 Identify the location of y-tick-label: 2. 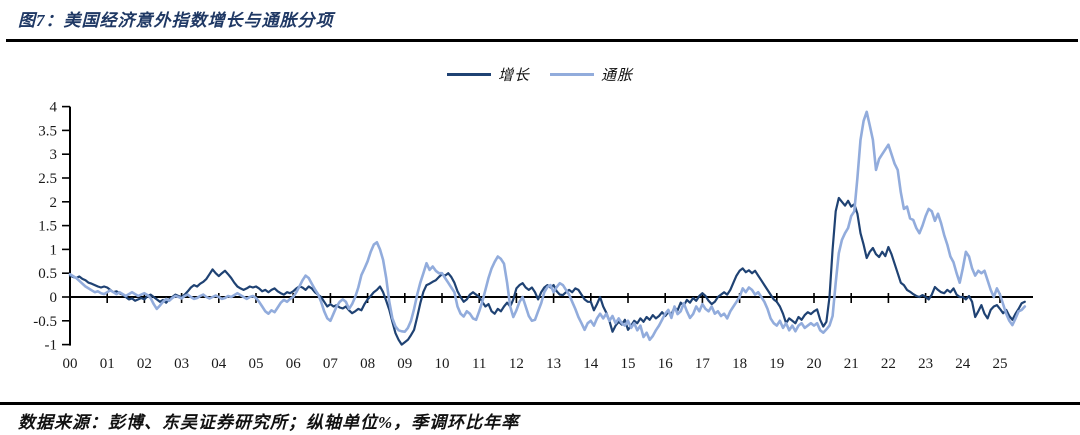
(54, 203).